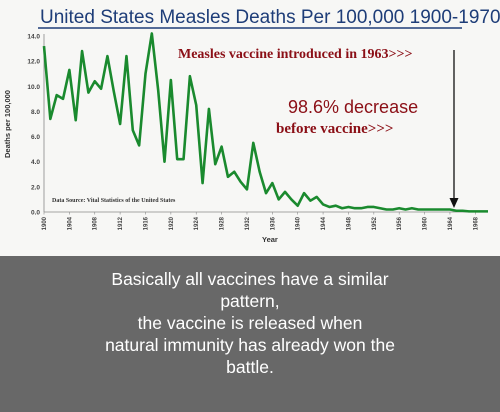  Describe the element at coordinates (250, 345) in the screenshot. I see `caption-line: natural immunity has already won the` at that location.